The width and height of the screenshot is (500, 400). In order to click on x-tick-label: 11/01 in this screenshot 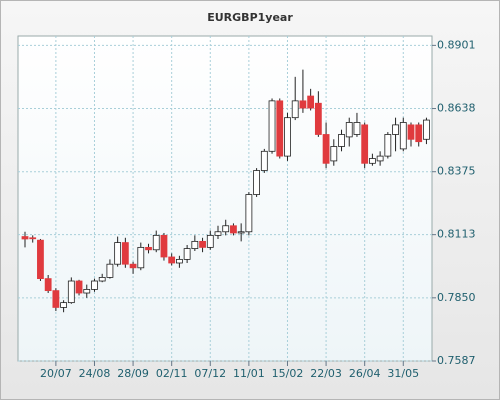, I will do `click(249, 373)`.